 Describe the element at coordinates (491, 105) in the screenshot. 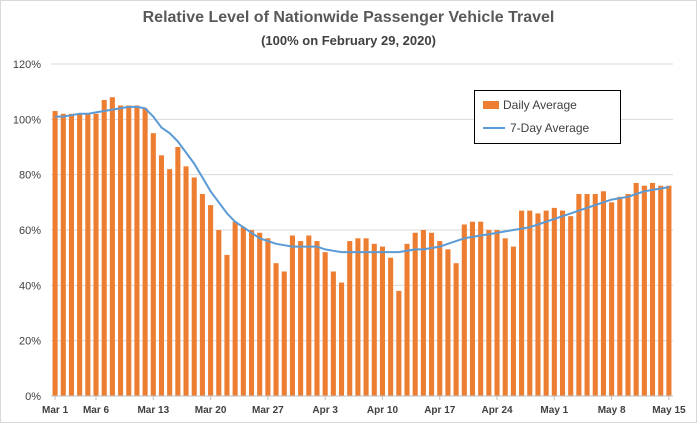

I see `legend-swatch-bar` at that location.